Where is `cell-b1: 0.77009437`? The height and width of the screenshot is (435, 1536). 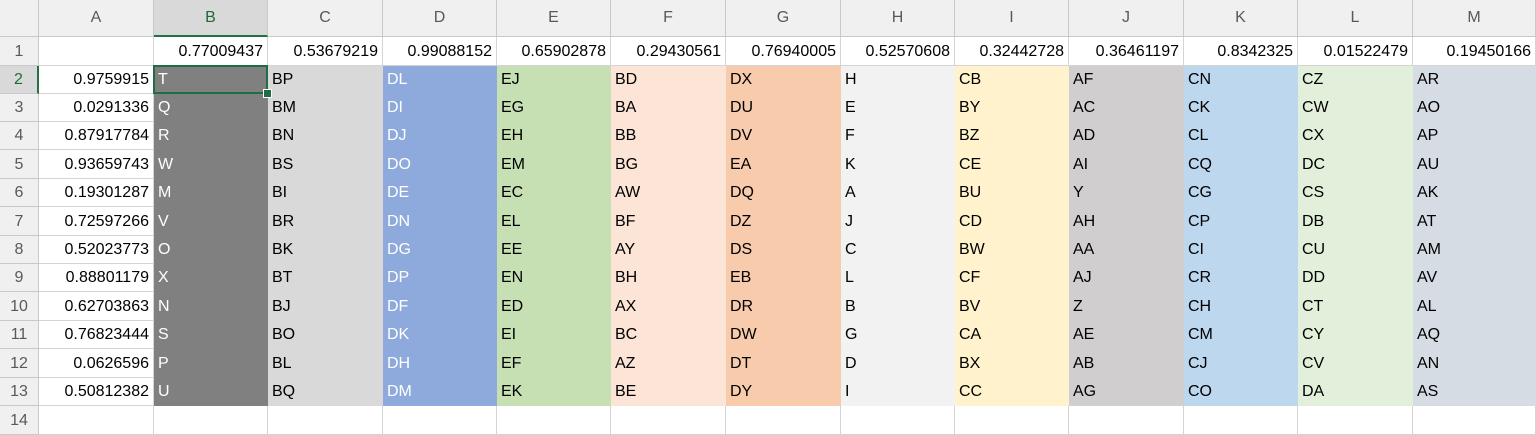 cell-b1: 0.77009437 is located at coordinates (211, 51).